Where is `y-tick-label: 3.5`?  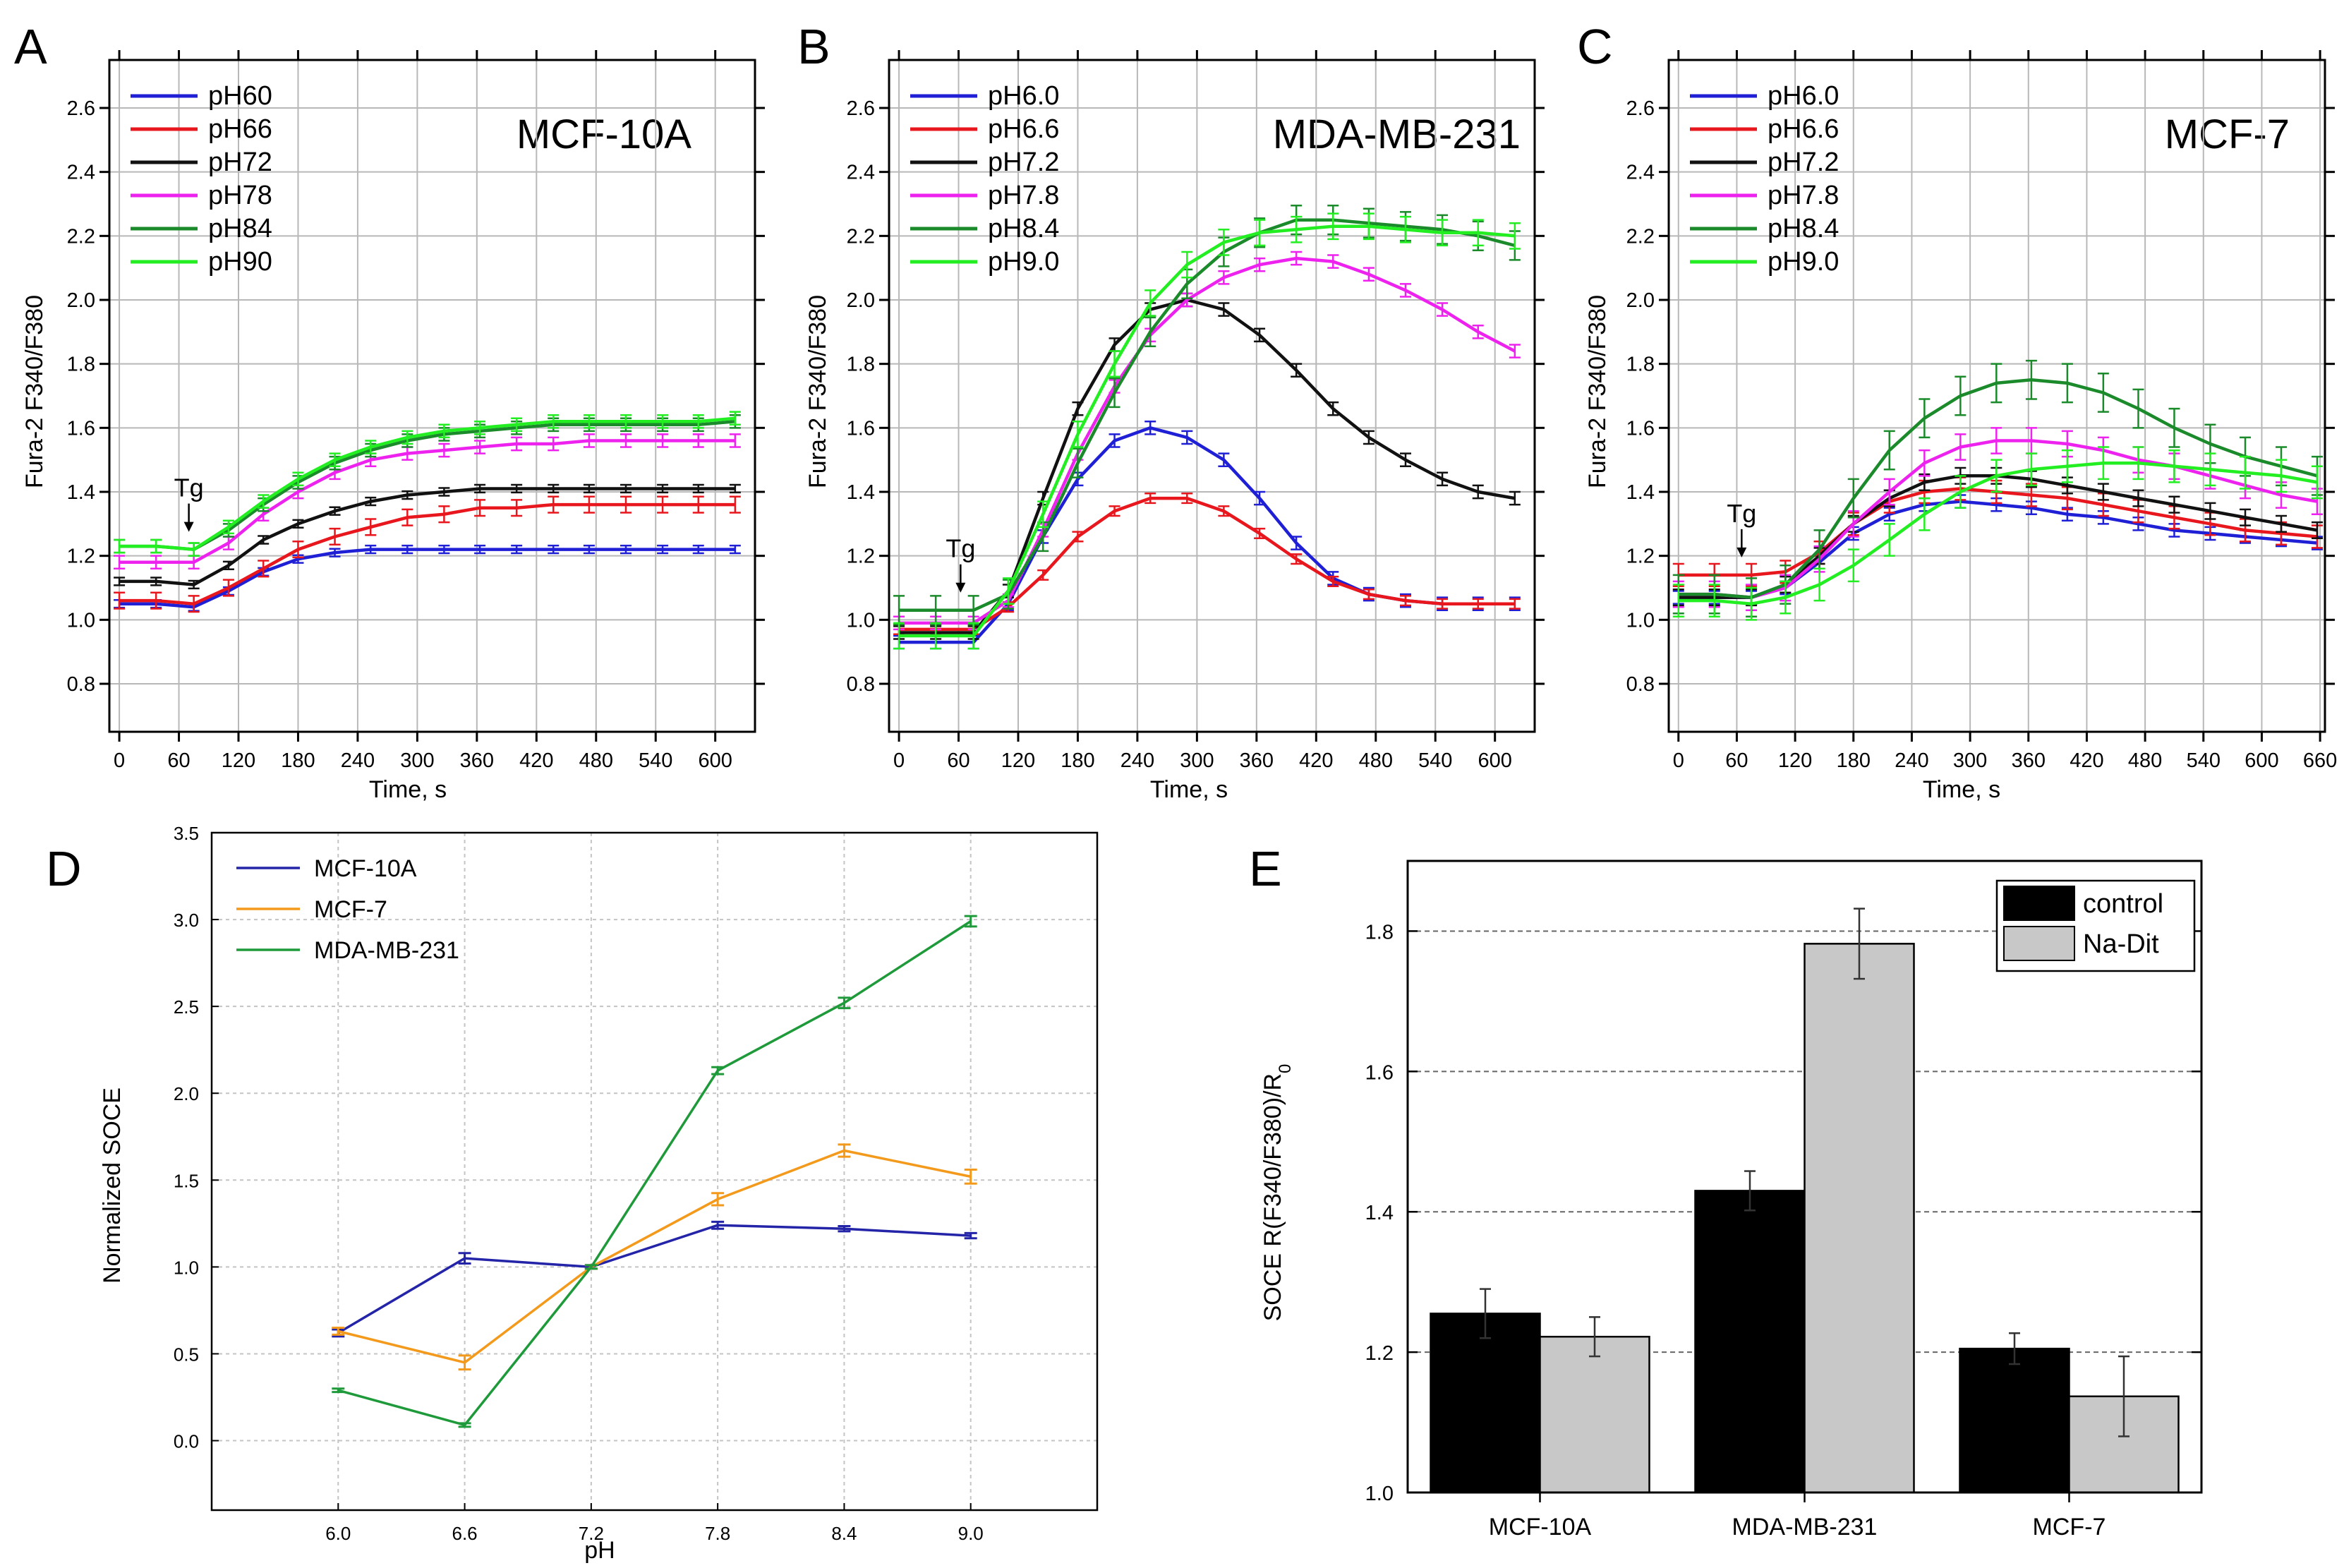
y-tick-label: 3.5 is located at coordinates (187, 833).